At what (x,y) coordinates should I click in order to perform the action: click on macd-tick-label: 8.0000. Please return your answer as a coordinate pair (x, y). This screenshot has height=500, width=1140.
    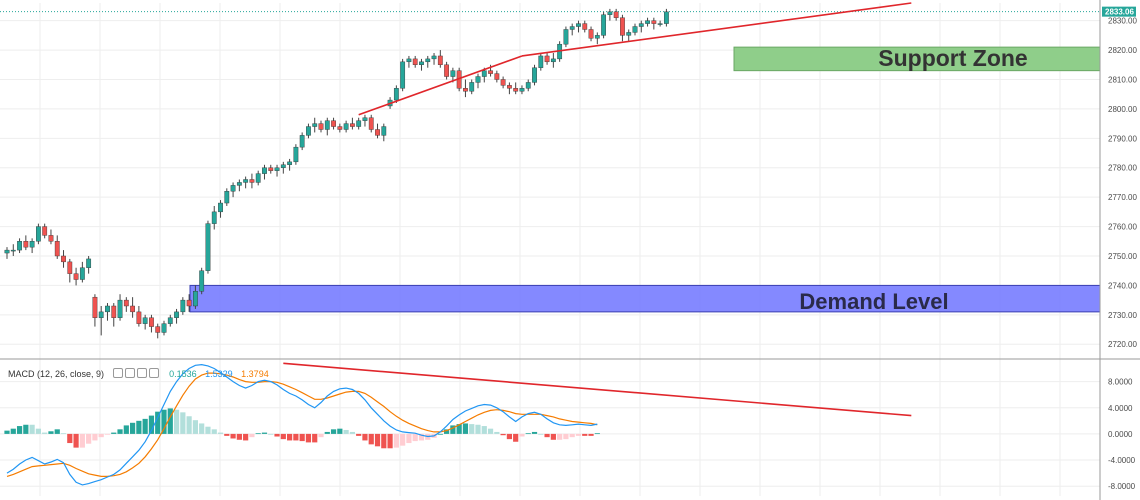
    Looking at the image, I should click on (1120, 382).